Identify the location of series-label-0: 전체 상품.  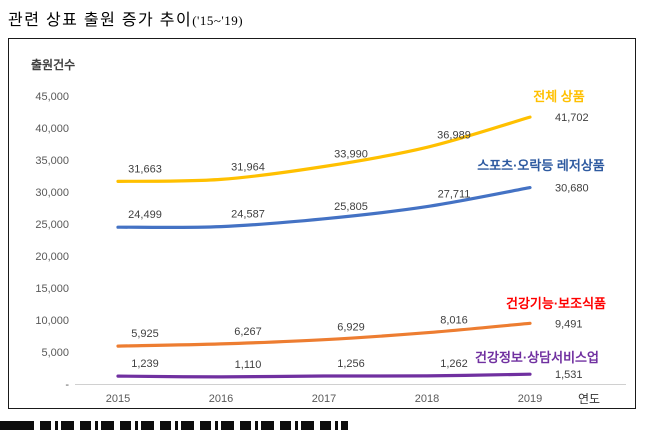
(558, 96).